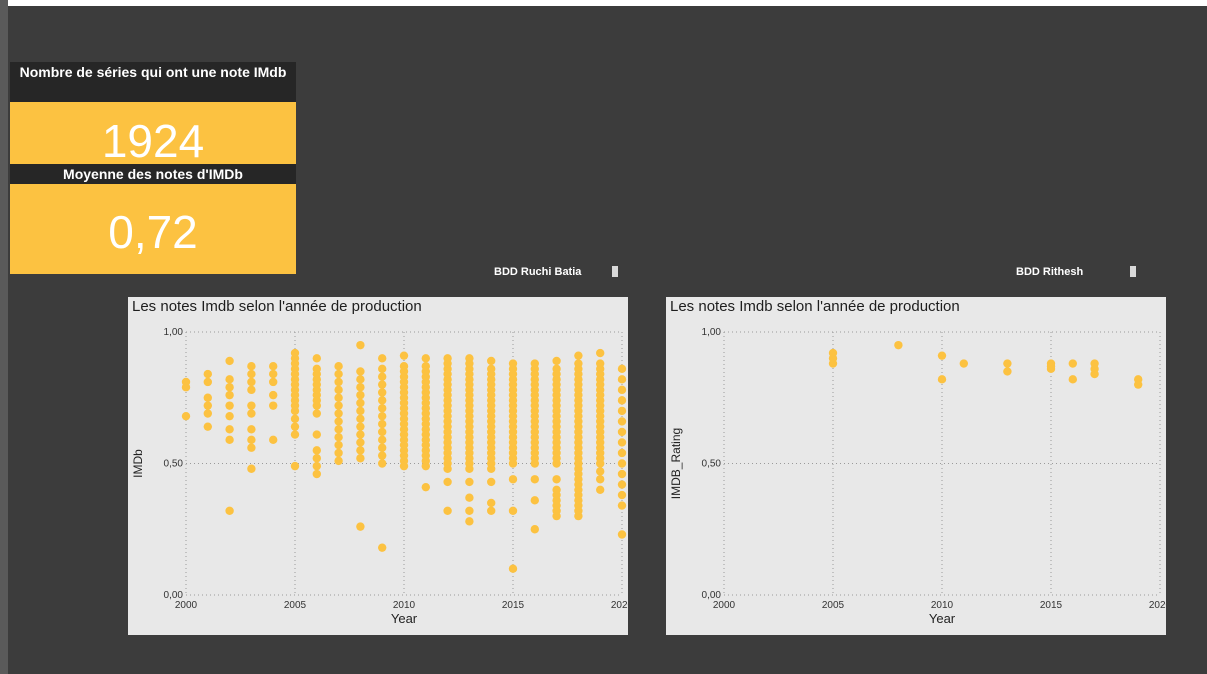 Image resolution: width=1207 pixels, height=674 pixels. Describe the element at coordinates (295, 605) in the screenshot. I see `x-tick-label: 2005` at that location.